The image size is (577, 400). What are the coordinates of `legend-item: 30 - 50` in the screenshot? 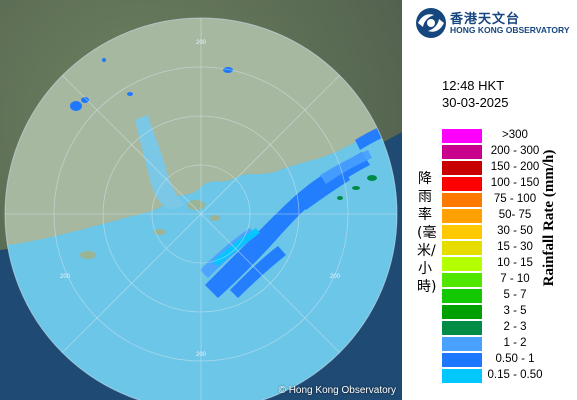 It's located at (507, 232).